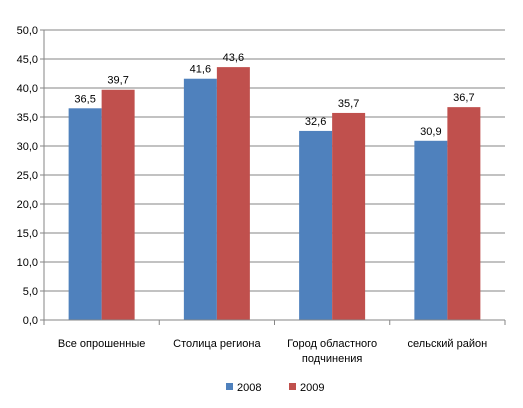 This screenshot has width=523, height=408. I want to click on y-tick-label: 30,0, so click(27, 147).